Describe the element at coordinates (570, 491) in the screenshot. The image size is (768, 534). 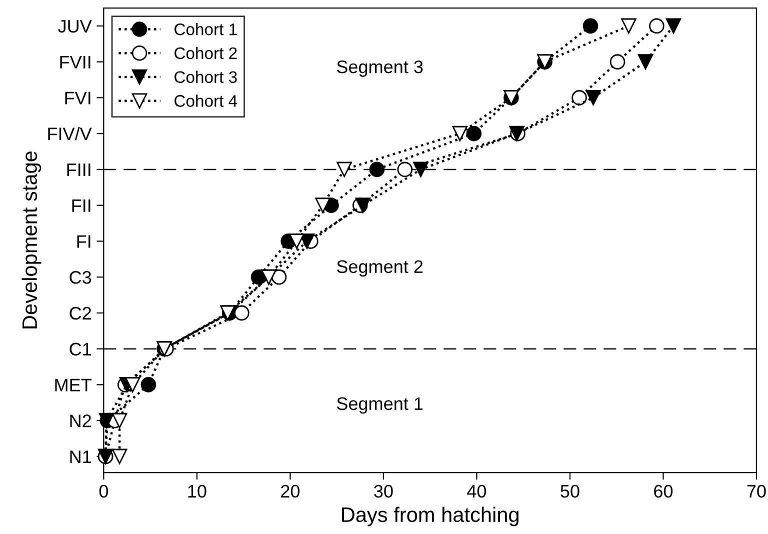
I see `x-tick-label: 50` at that location.